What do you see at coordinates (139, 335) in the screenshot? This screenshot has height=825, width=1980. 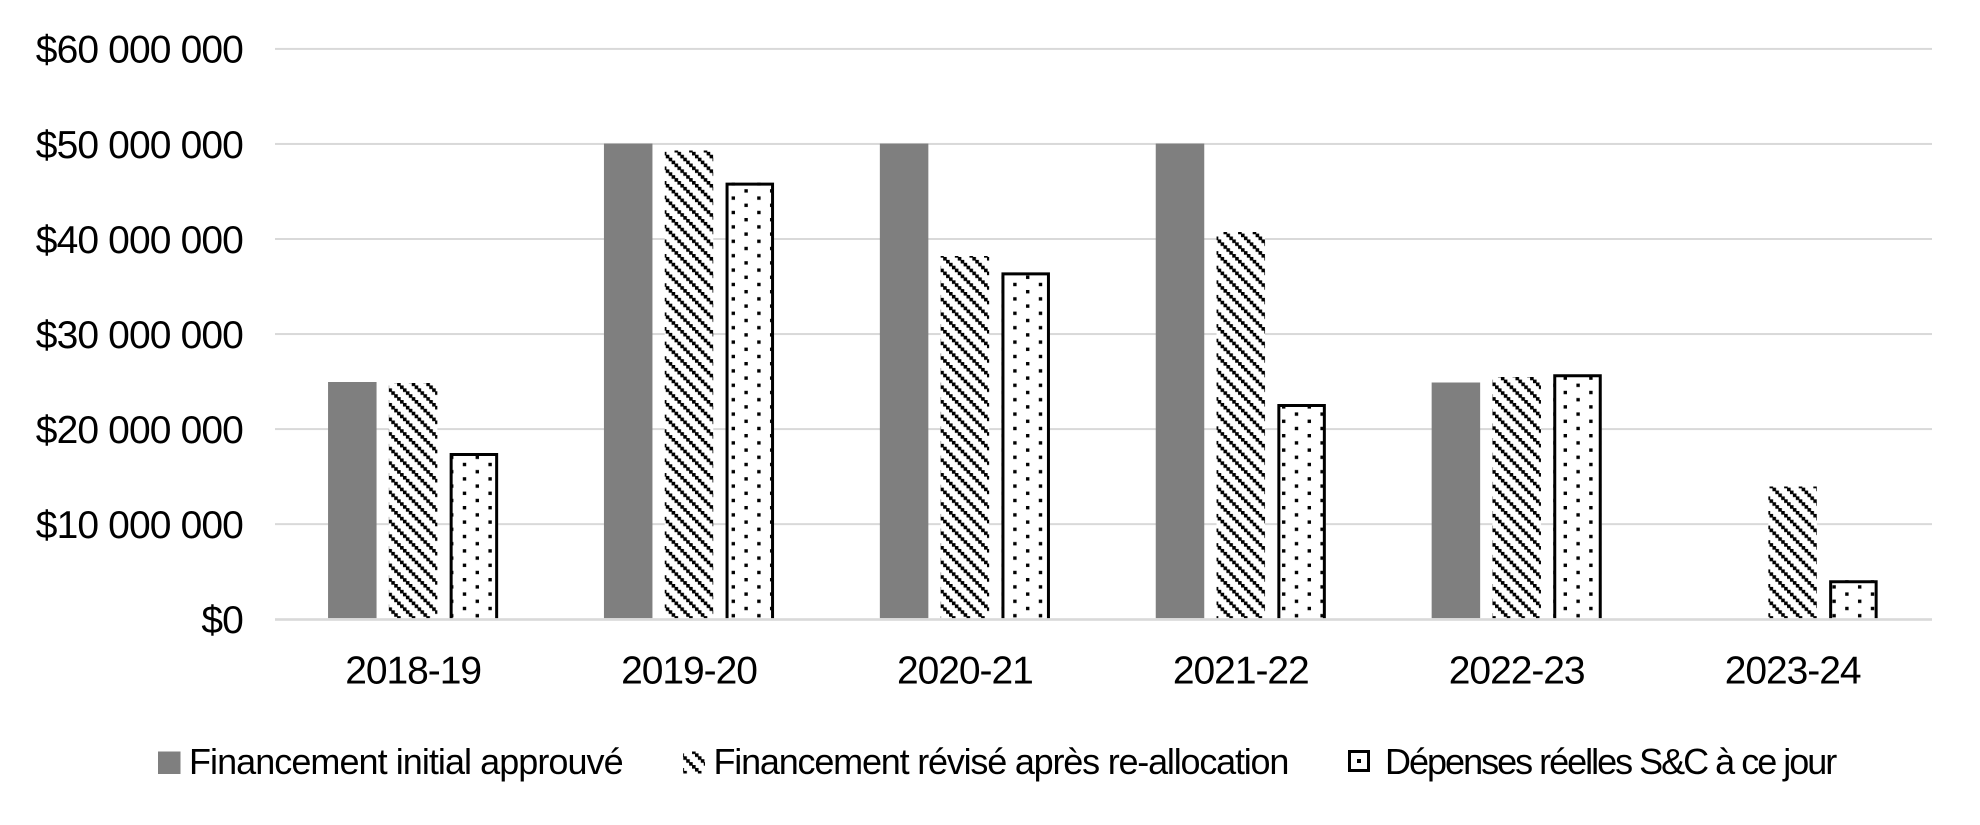 I see `svg-text: $30 000 000` at bounding box center [139, 335].